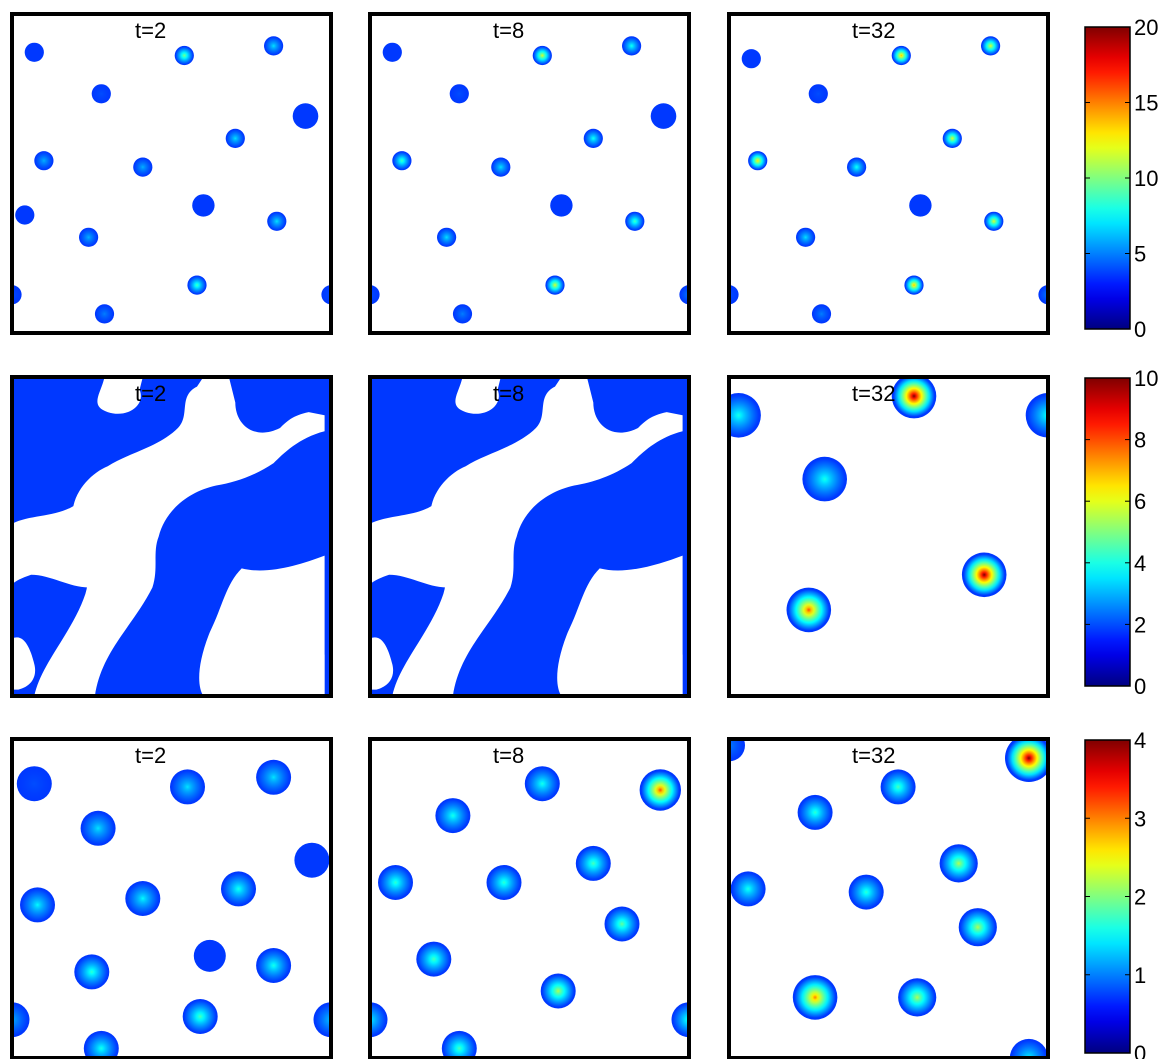 Image resolution: width=1164 pixels, height=1059 pixels. What do you see at coordinates (1140, 254) in the screenshot?
I see `colorbar-tick-label: 5` at bounding box center [1140, 254].